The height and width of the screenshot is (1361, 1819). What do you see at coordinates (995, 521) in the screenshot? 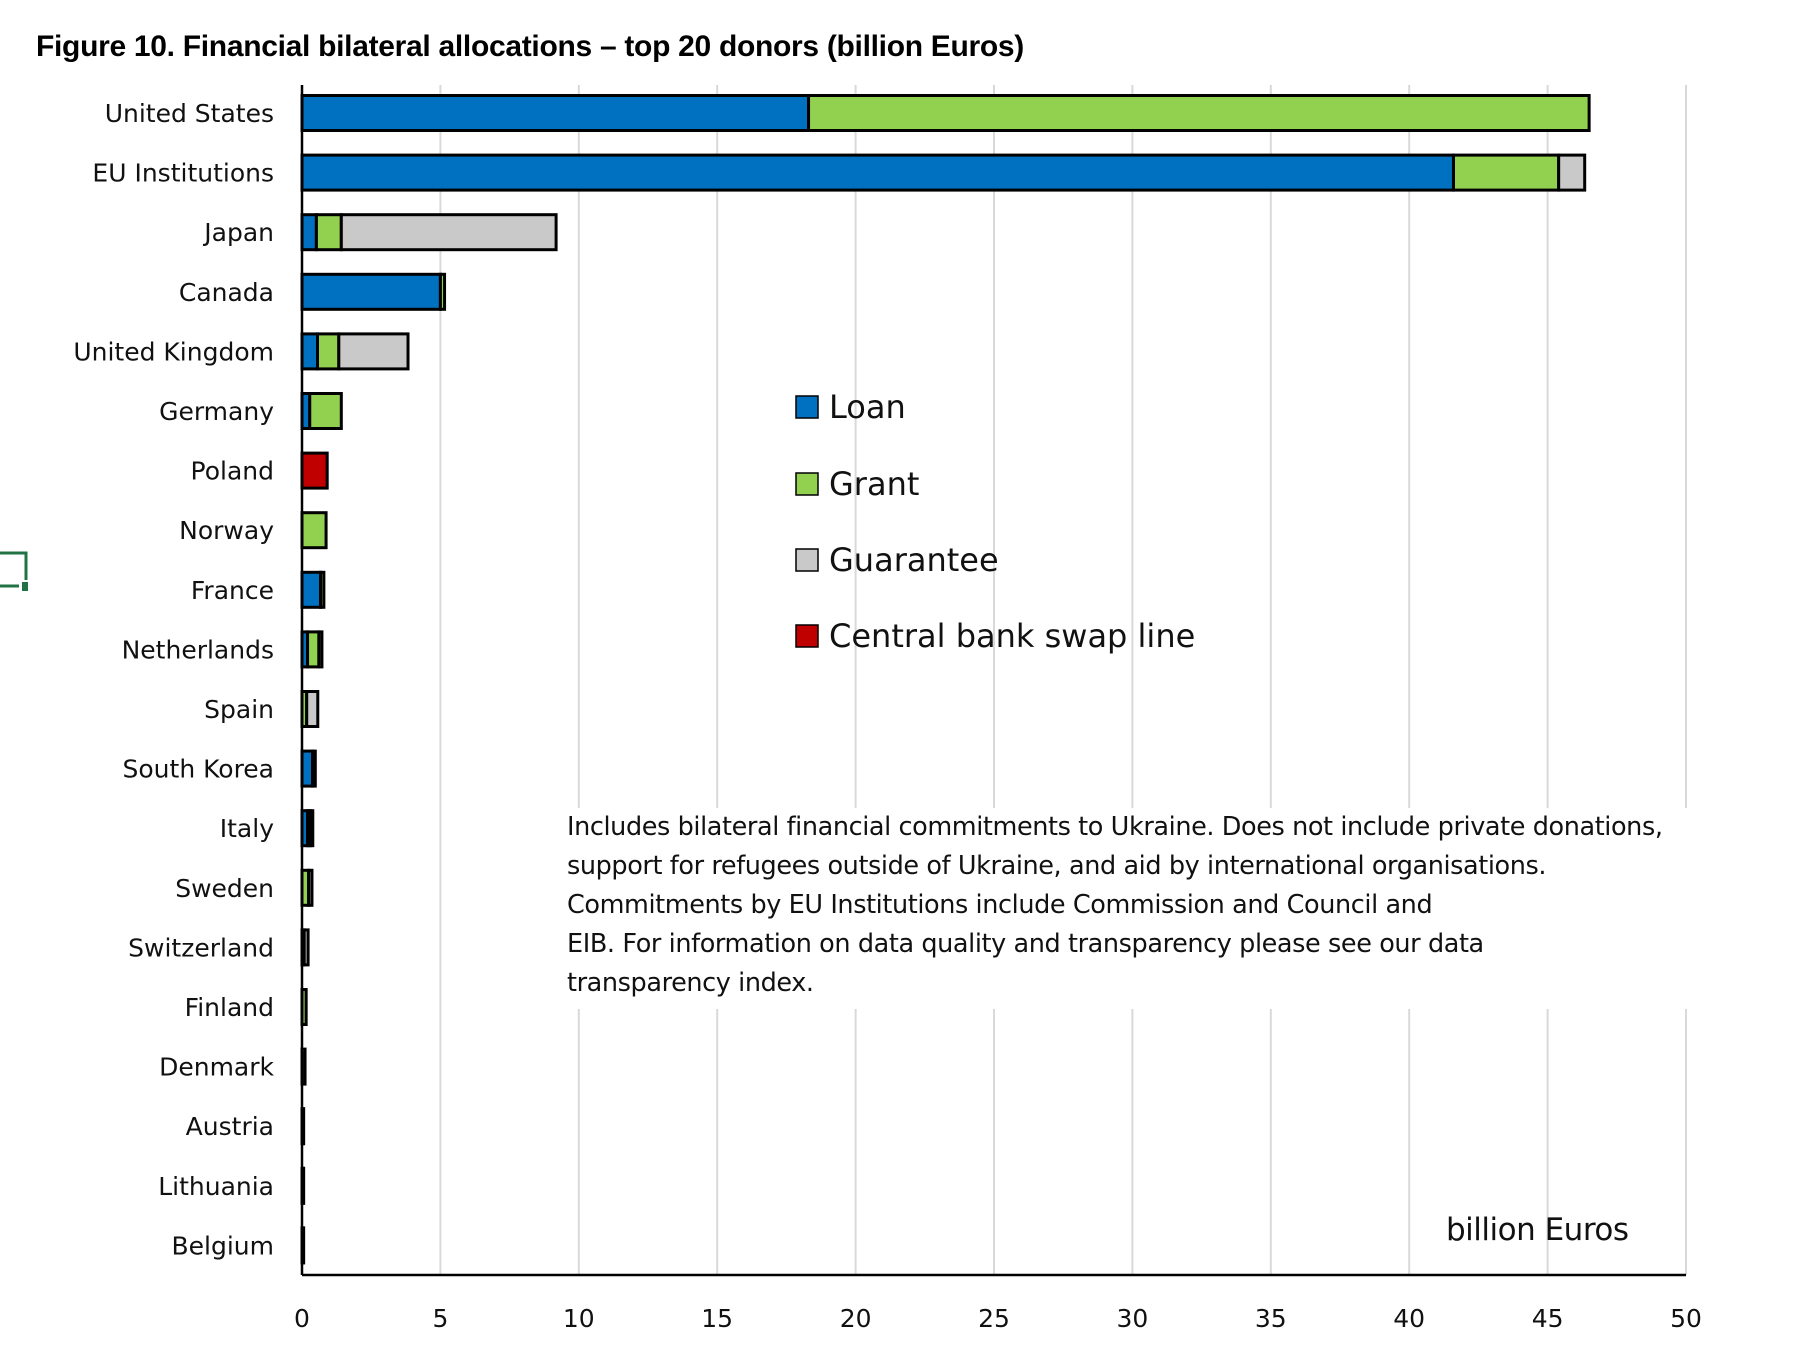
I see `legend: Loan Grant Guarantee Central bank swap line` at bounding box center [995, 521].